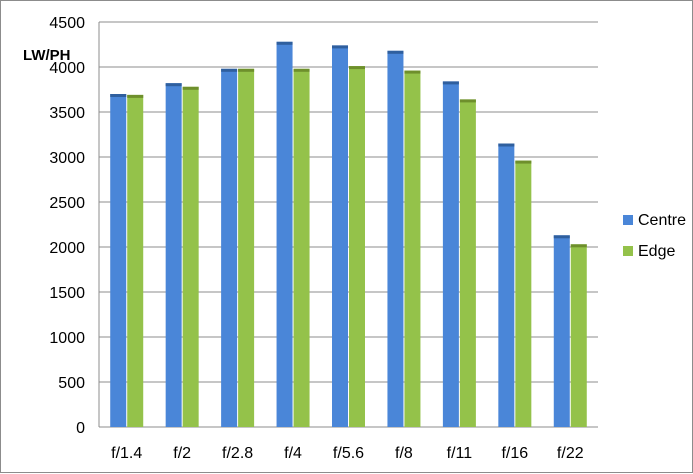 The width and height of the screenshot is (693, 474). Describe the element at coordinates (71, 383) in the screenshot. I see `y-tick-label: 500` at that location.